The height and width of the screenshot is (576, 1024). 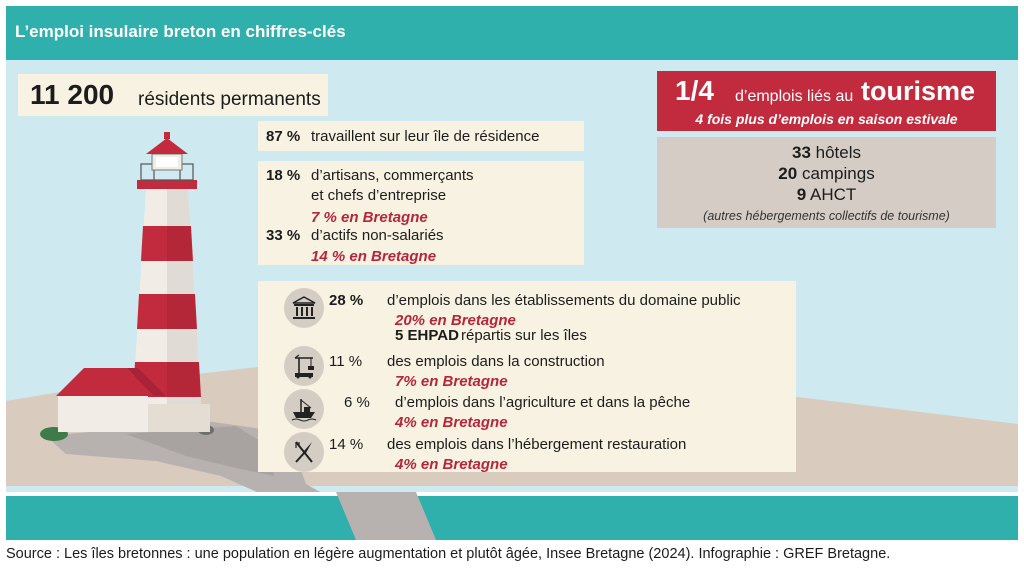 I want to click on ehpad-text: répartis sur les îles, so click(x=524, y=335).